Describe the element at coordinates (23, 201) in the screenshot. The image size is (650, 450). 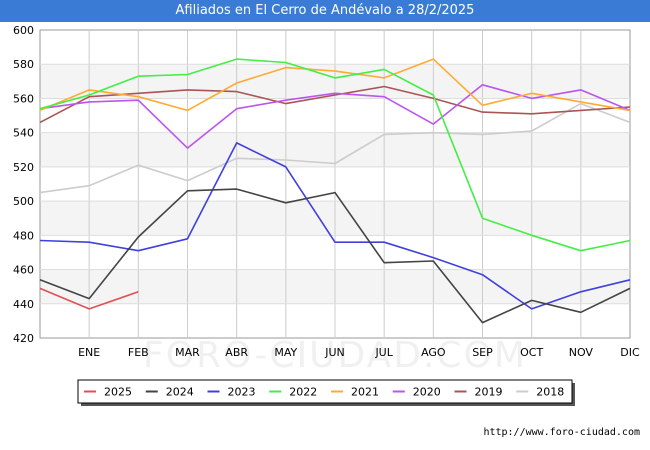
I see `y-tick-label: 500` at that location.